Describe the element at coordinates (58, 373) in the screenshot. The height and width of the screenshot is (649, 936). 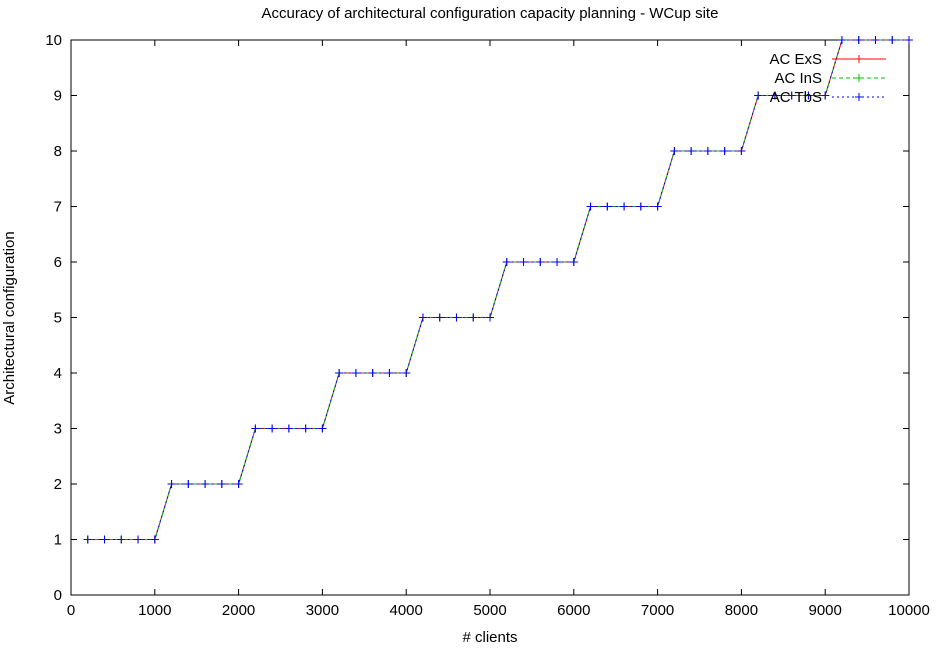
I see `y-tick-label: 4` at that location.